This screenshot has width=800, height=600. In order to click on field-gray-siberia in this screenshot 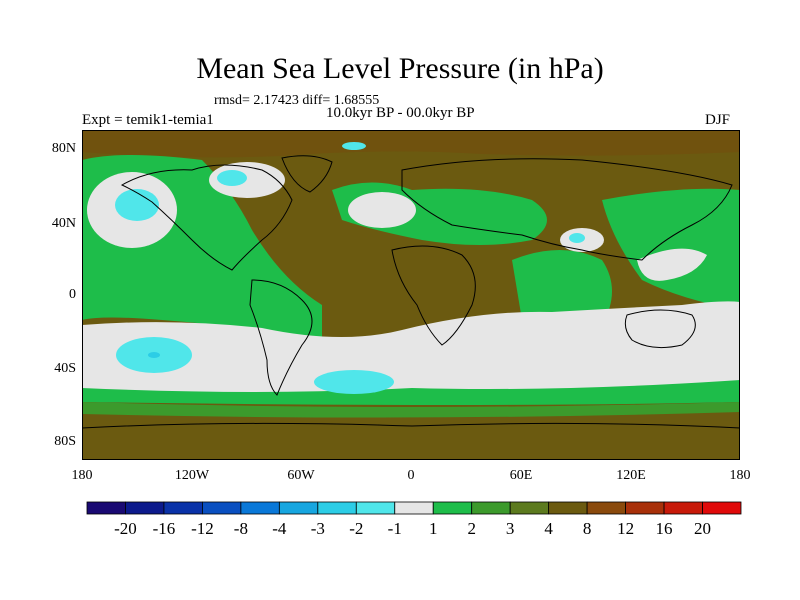, I will do `click(382, 210)`.